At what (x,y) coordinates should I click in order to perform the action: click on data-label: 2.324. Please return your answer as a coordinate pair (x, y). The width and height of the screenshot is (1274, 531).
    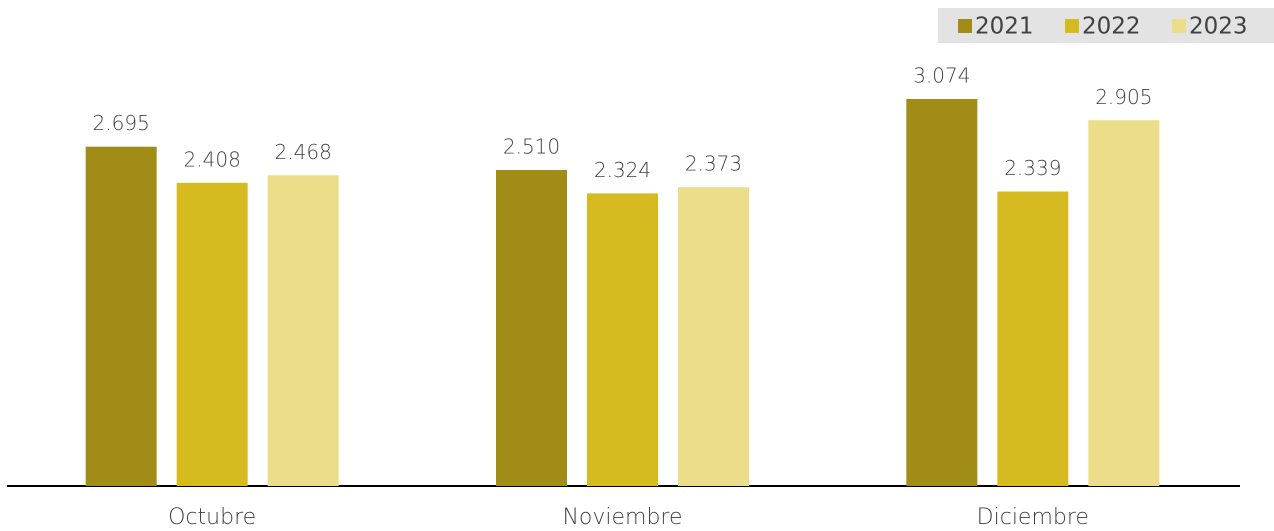
    Looking at the image, I should click on (622, 170).